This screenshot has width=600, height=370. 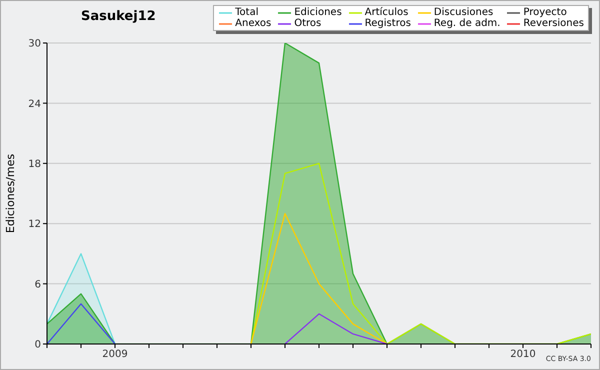 I want to click on y-tick-label: 6, so click(x=37, y=284).